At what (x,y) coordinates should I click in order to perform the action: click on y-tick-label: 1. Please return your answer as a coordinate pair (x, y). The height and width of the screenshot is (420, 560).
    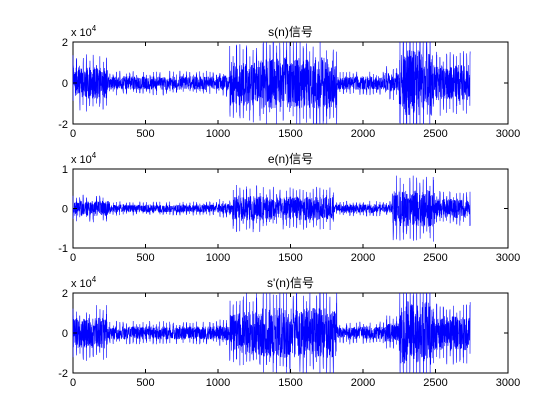
    Looking at the image, I should click on (65, 170).